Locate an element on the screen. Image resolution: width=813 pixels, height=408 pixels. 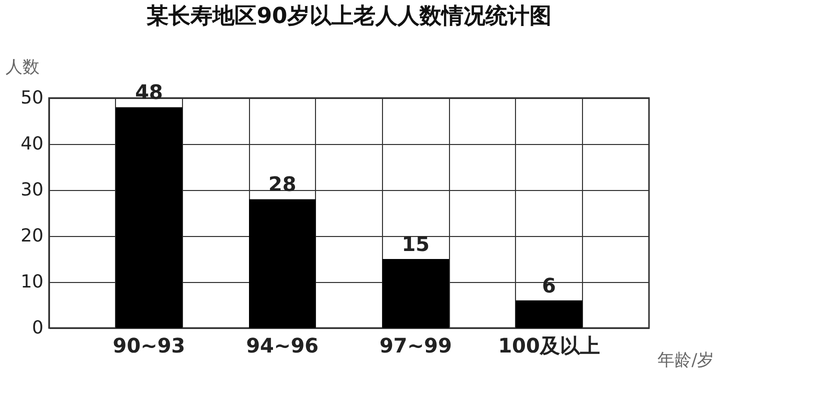
y-axis-title: 人数 is located at coordinates (23, 68).